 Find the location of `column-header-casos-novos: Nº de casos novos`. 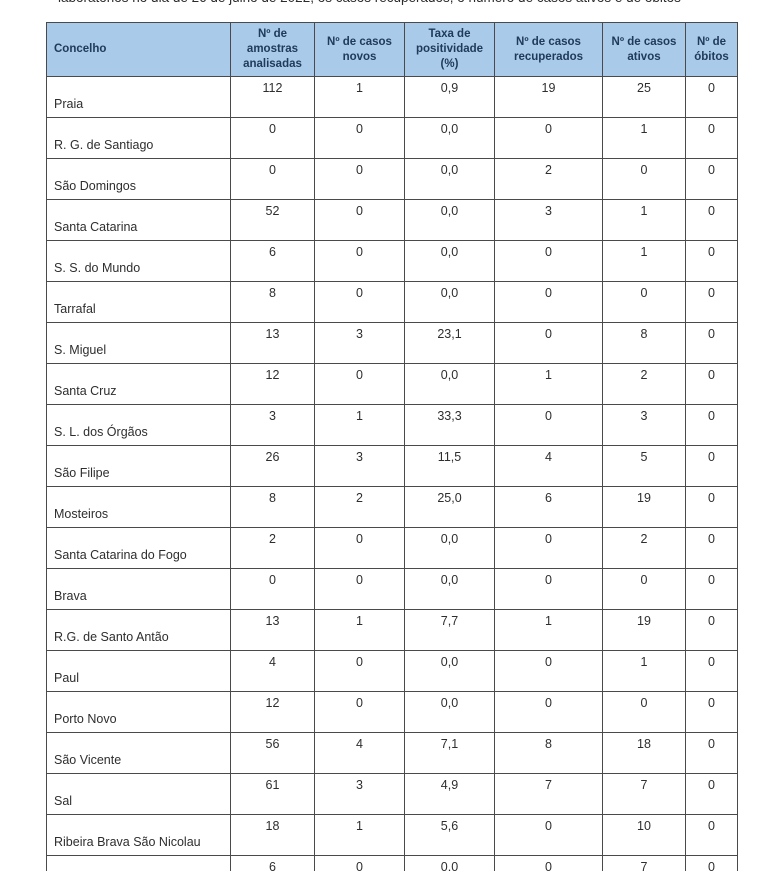

column-header-casos-novos: Nº de casos novos is located at coordinates (359, 49).